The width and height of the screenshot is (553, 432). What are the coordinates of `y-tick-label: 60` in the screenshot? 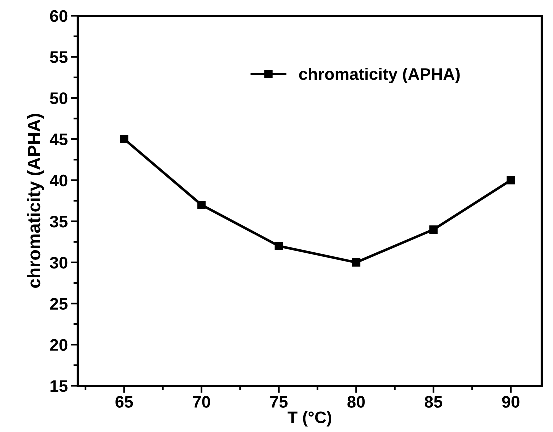 It's located at (59, 16).